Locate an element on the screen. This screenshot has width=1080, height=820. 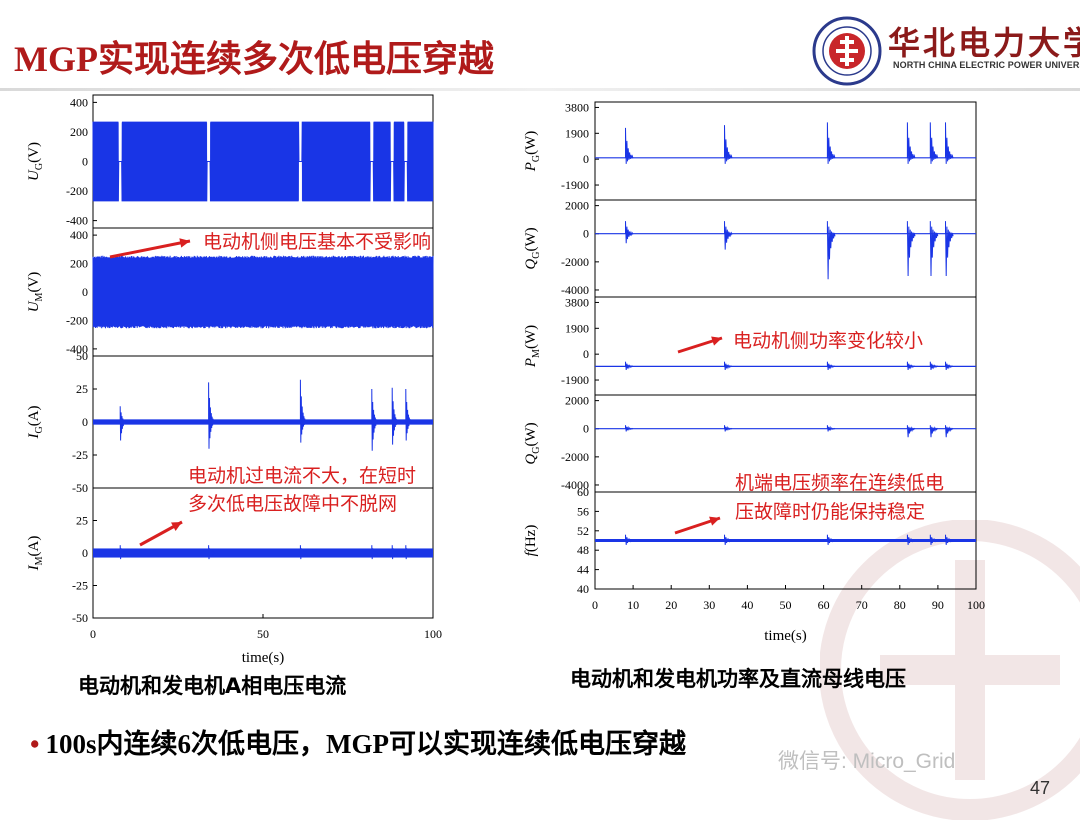
y-tick-label: 56 is located at coordinates (583, 511).